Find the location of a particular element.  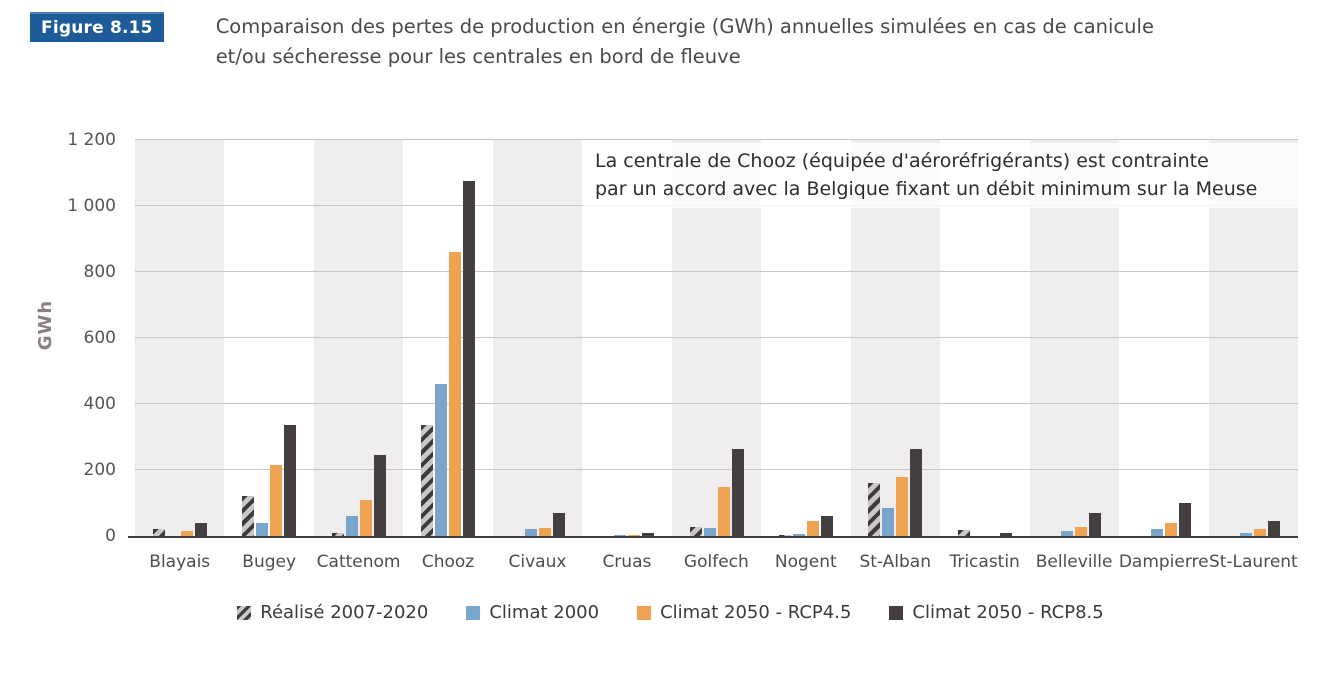

legend-label: Climat 2000 is located at coordinates (544, 612).